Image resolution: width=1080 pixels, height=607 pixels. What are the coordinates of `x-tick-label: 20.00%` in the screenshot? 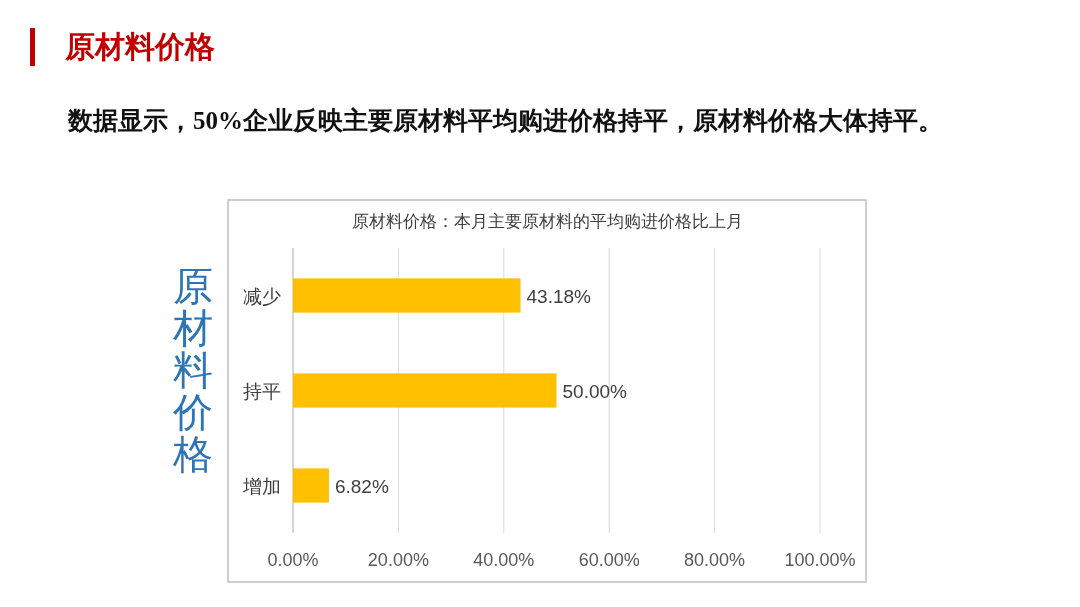 It's located at (398, 560).